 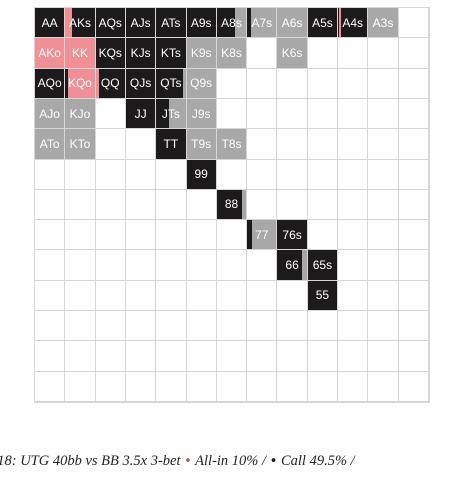 I want to click on hand-cell-k6s-fold-band, so click(x=292, y=53).